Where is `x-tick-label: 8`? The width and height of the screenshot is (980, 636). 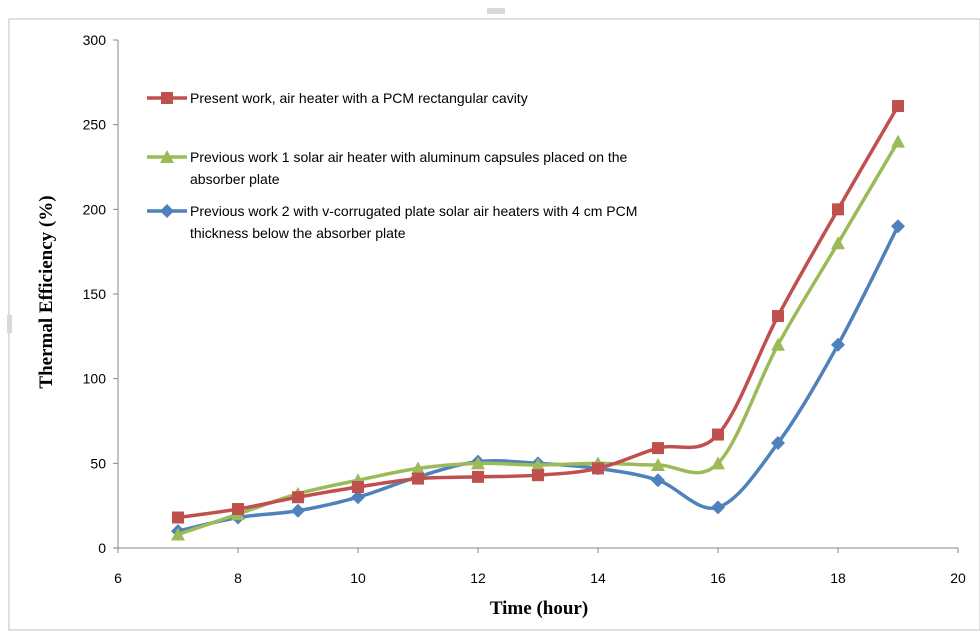
x-tick-label: 8 is located at coordinates (238, 578).